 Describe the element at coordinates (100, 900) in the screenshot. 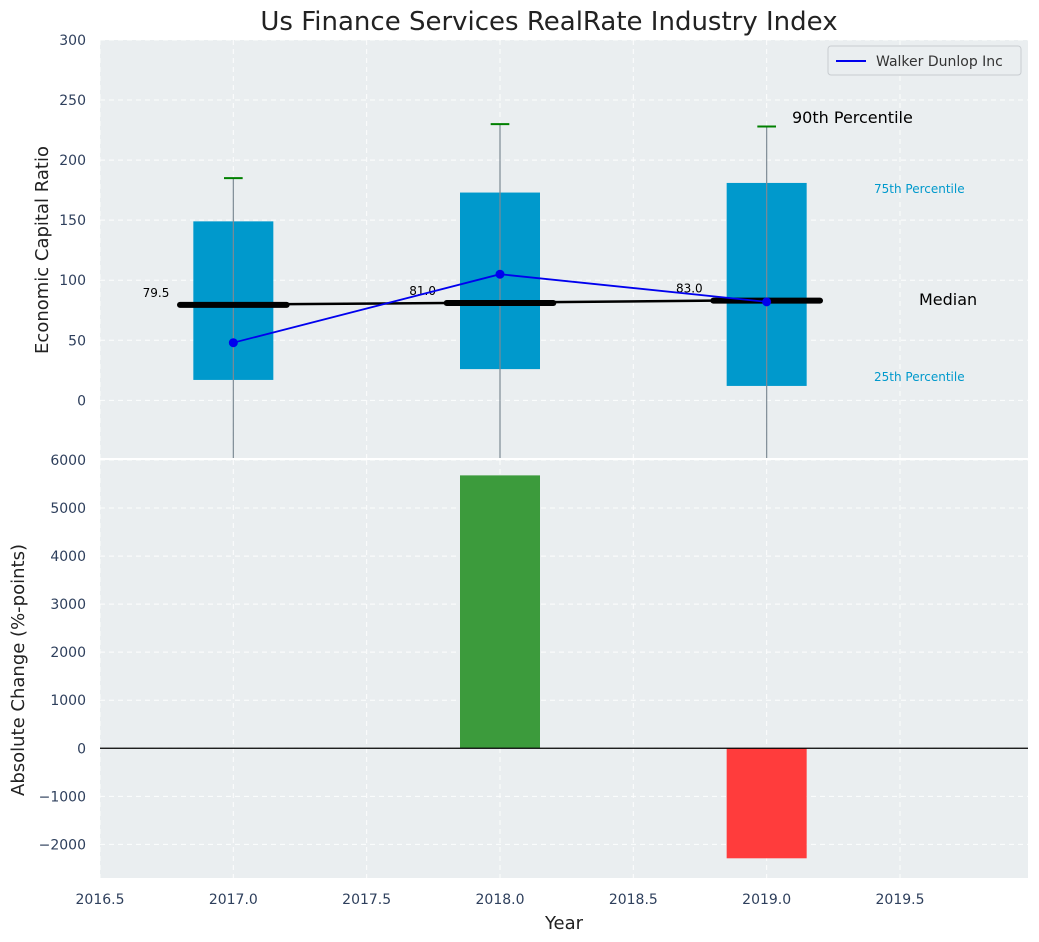

I see `xtick-label: 2016.5` at that location.